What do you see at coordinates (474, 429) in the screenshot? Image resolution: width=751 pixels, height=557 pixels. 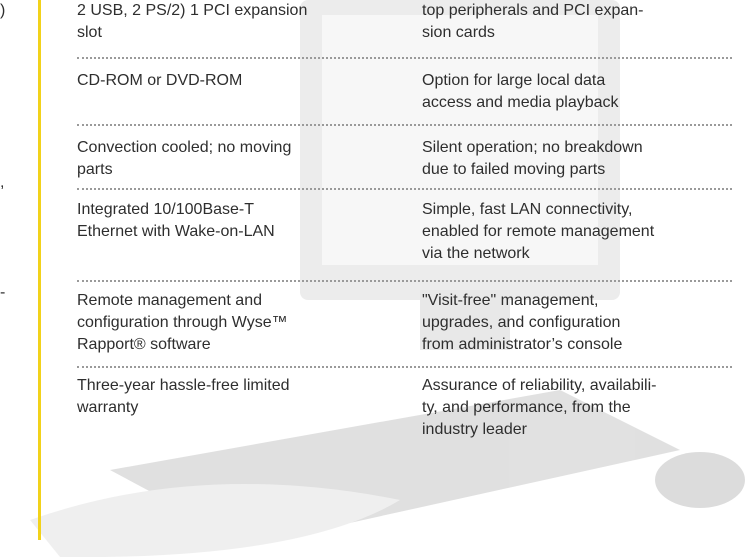 I see `cell-line: industry leader` at bounding box center [474, 429].